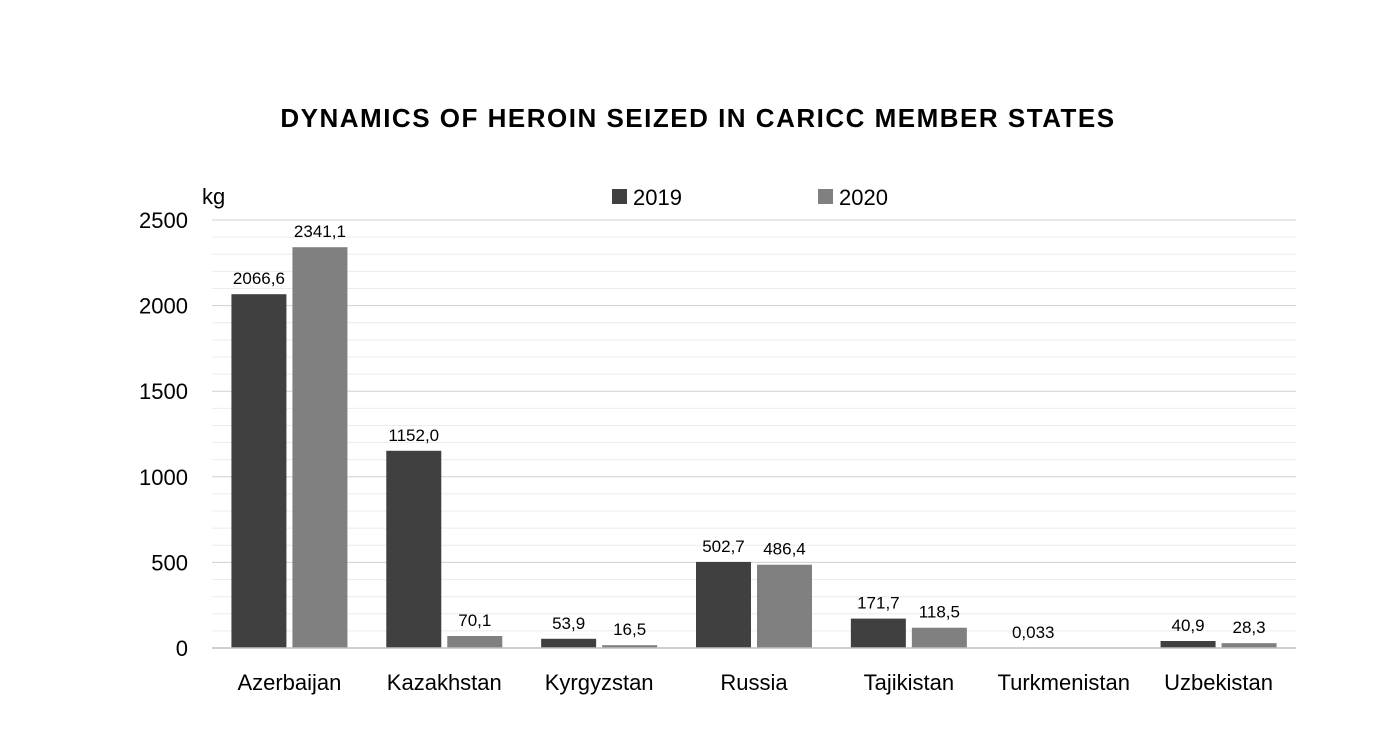  What do you see at coordinates (289, 682) in the screenshot?
I see `x-tick-label-azerbaijan: Azerbaijan` at bounding box center [289, 682].